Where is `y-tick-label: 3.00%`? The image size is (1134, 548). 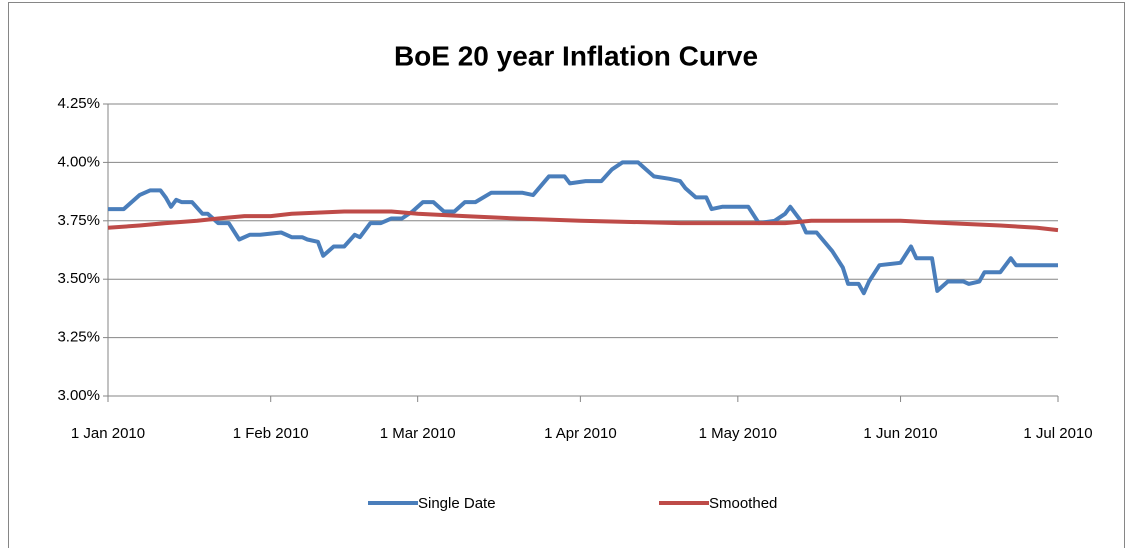 y-tick-label: 3.00% is located at coordinates (78, 395).